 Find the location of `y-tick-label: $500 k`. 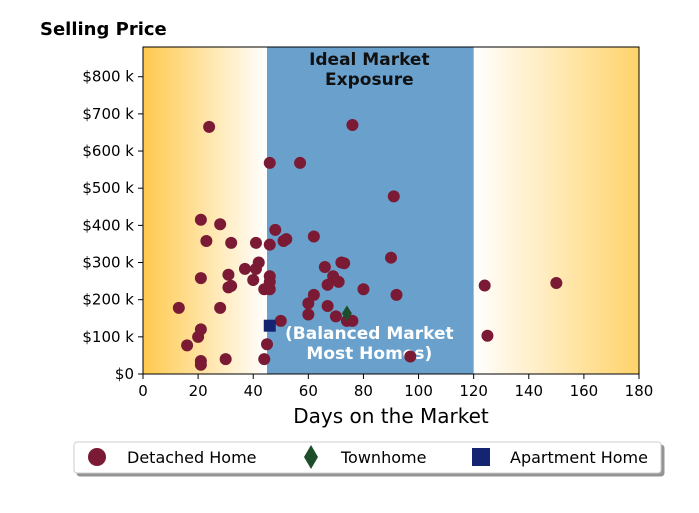

y-tick-label: $500 k is located at coordinates (108, 188).